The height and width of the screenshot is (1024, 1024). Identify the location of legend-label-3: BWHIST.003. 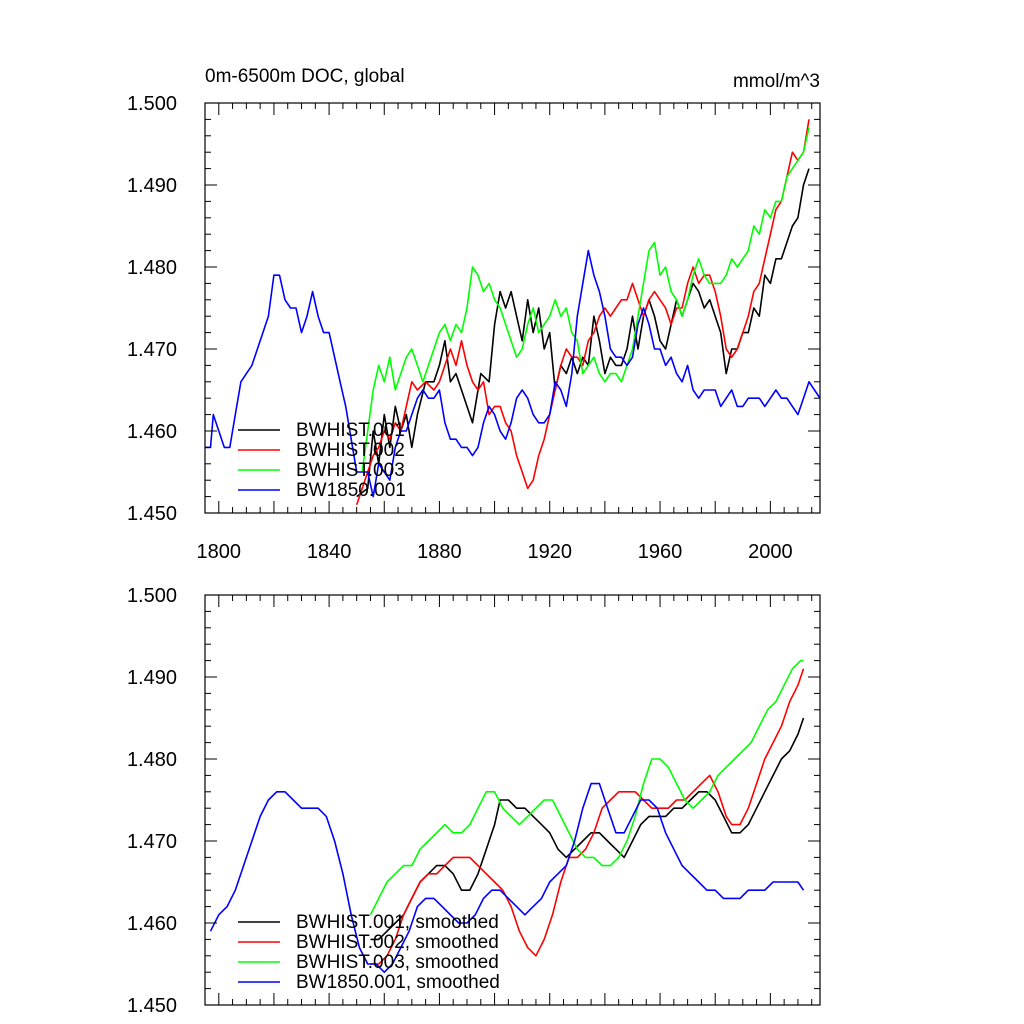
(350, 470).